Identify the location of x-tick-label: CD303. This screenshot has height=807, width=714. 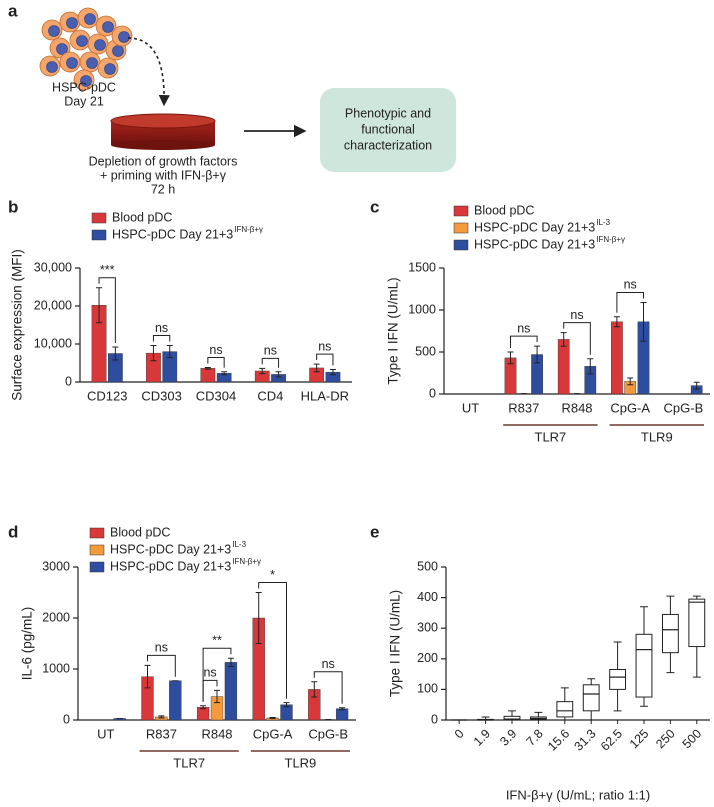
(161, 395).